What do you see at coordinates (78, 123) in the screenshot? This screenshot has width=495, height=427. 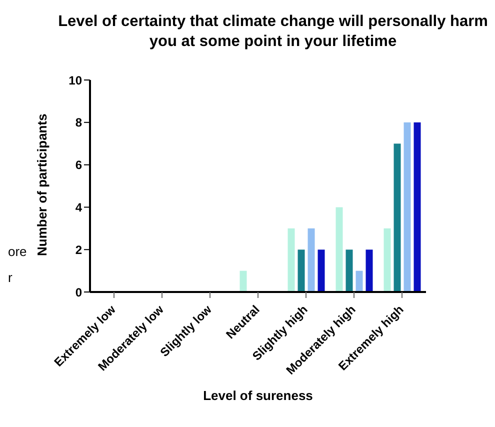 I see `y-tick-label: 8` at bounding box center [78, 123].